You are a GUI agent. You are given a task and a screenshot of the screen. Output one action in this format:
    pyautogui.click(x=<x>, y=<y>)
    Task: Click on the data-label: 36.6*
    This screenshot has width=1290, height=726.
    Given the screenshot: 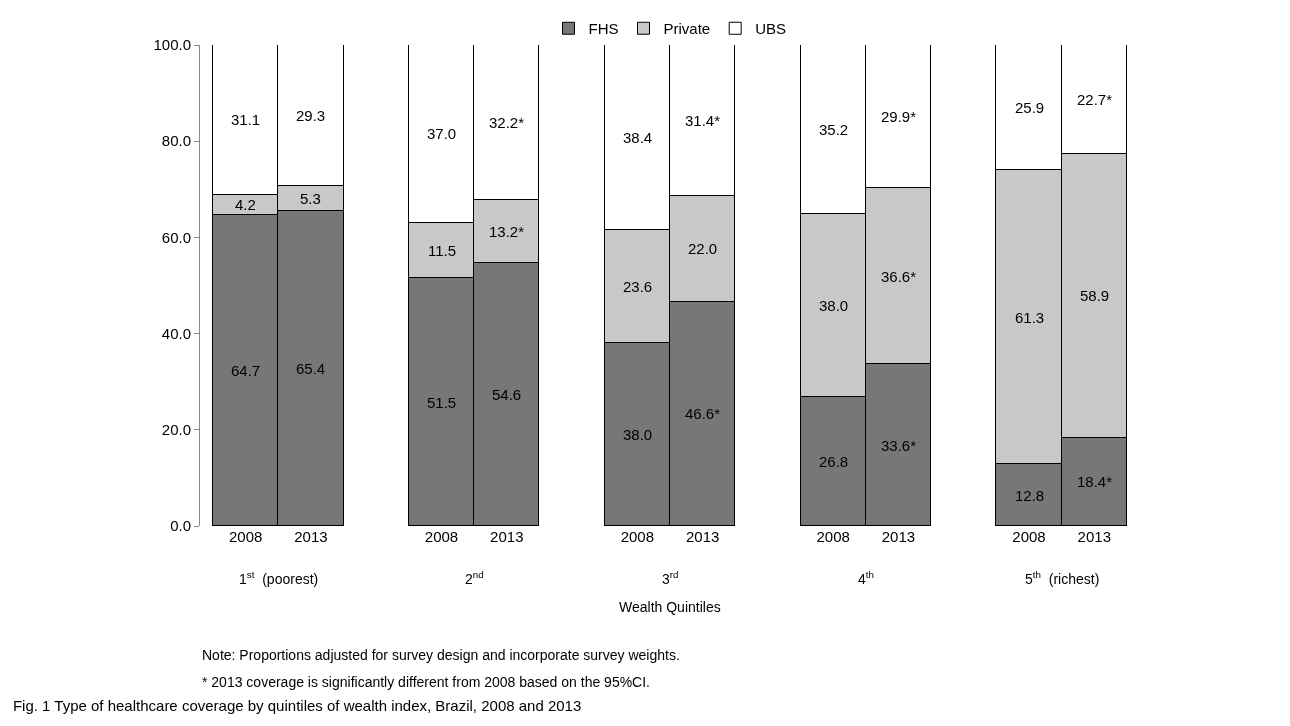 What is the action you would take?
    pyautogui.click(x=899, y=276)
    